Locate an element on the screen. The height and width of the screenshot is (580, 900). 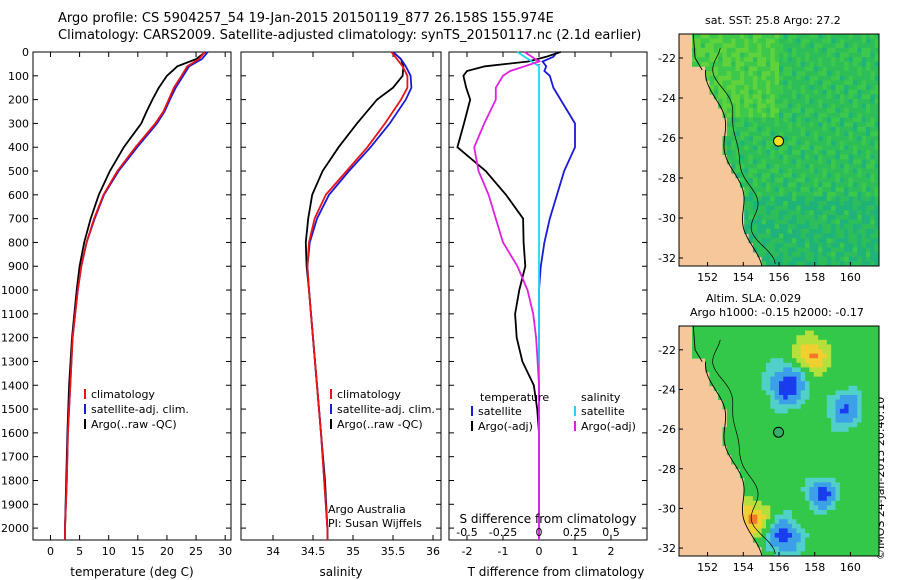
x-tick-label: 36 is located at coordinates (433, 551).